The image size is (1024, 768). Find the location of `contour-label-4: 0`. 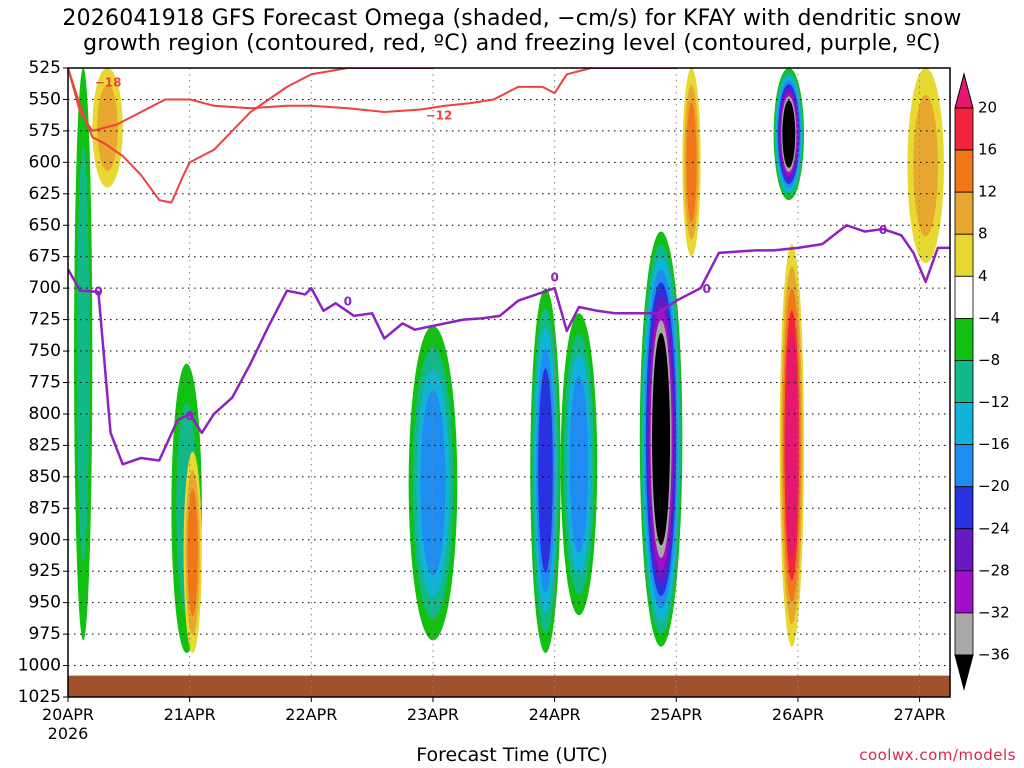

contour-label-4: 0 is located at coordinates (348, 301).